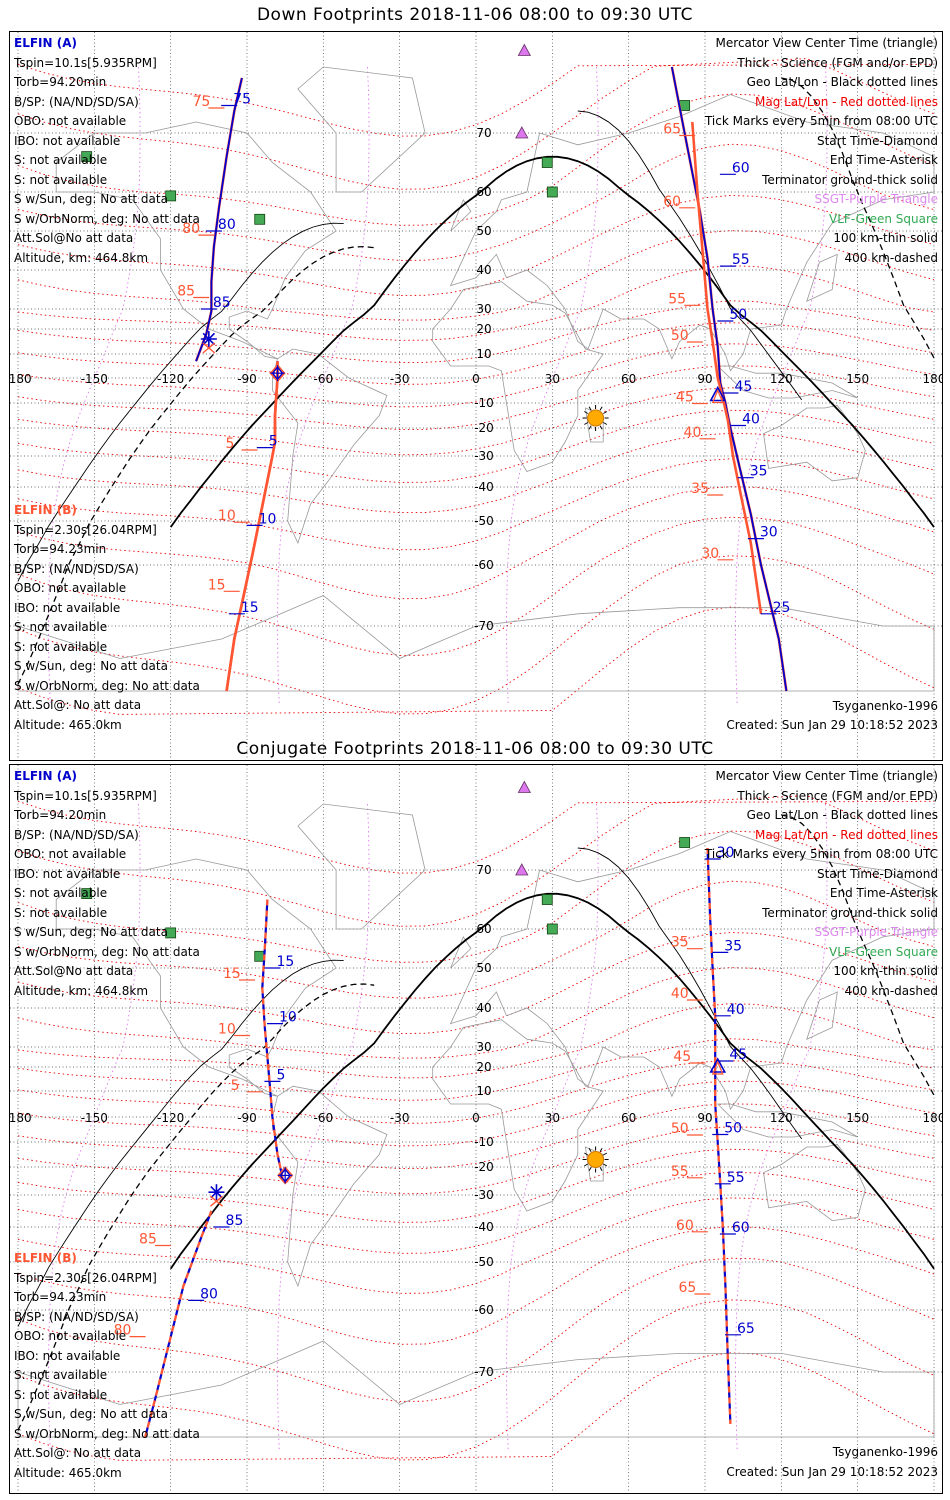 Image resolution: width=950 pixels, height=1500 pixels. What do you see at coordinates (552, 379) in the screenshot?
I see `lon-tick-label: 30` at bounding box center [552, 379].